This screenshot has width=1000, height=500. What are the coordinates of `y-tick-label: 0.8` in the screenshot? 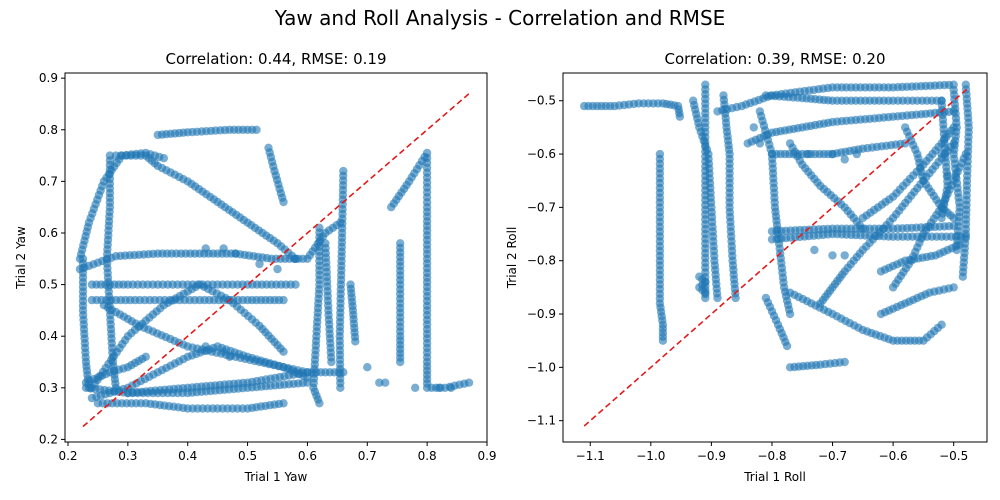 It's located at (48, 130).